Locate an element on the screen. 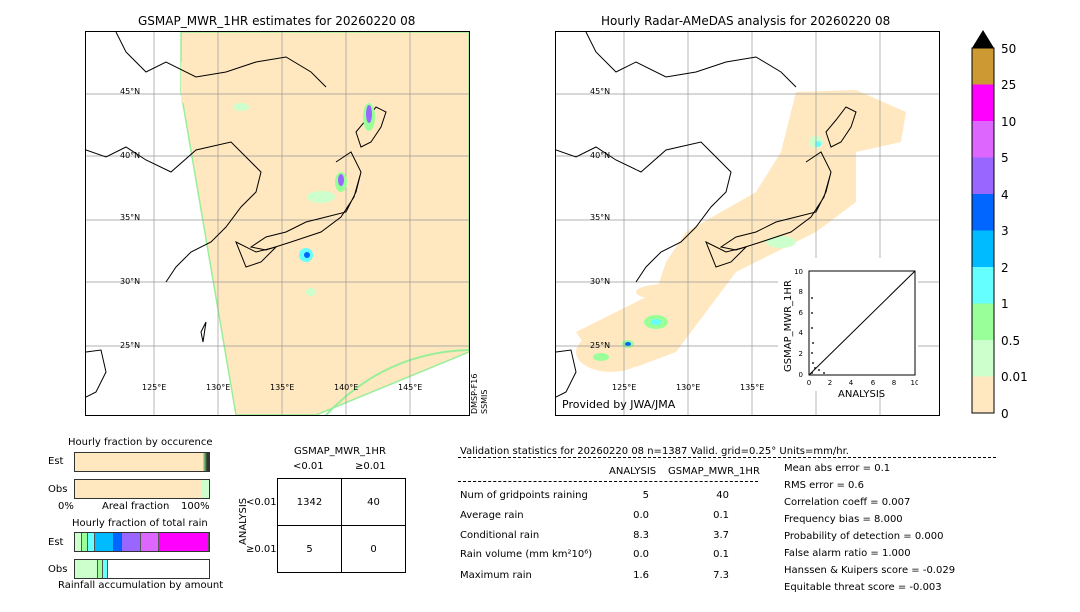 The height and width of the screenshot is (612, 1080). sensor-name: SSMIS is located at coordinates (484, 402).